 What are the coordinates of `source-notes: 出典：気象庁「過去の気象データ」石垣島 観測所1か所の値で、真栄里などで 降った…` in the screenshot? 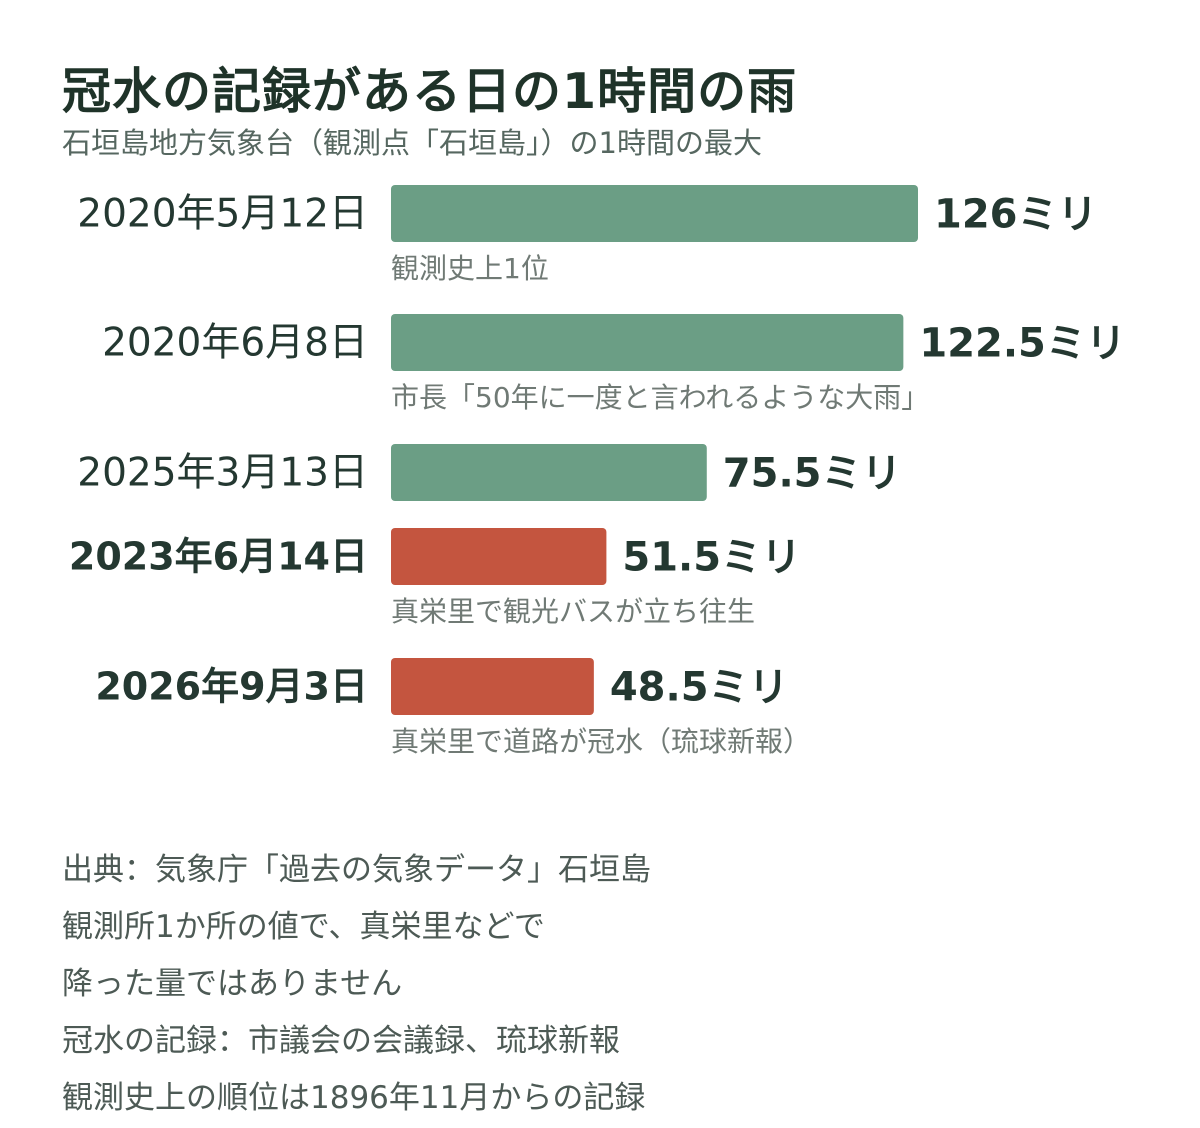 It's located at (356, 984).